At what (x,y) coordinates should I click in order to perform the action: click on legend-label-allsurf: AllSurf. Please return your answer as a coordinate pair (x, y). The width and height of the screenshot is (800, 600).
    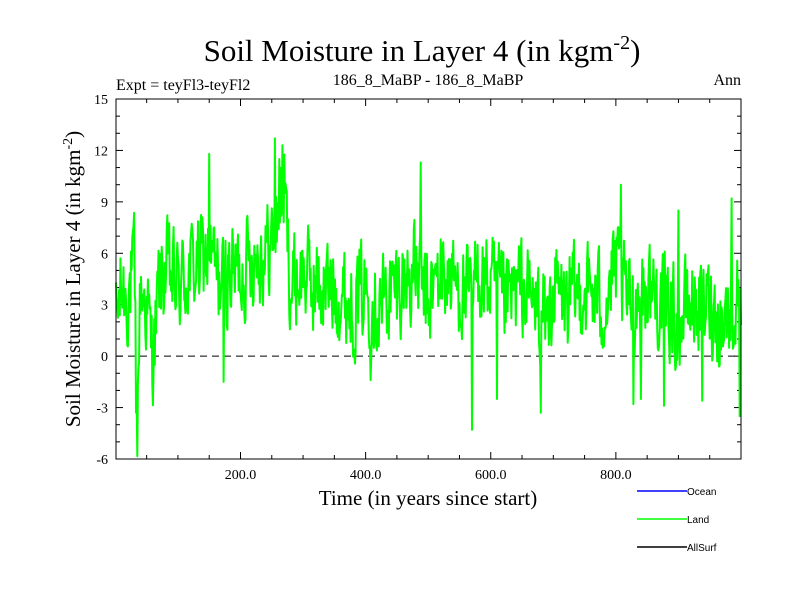
    Looking at the image, I should click on (702, 548).